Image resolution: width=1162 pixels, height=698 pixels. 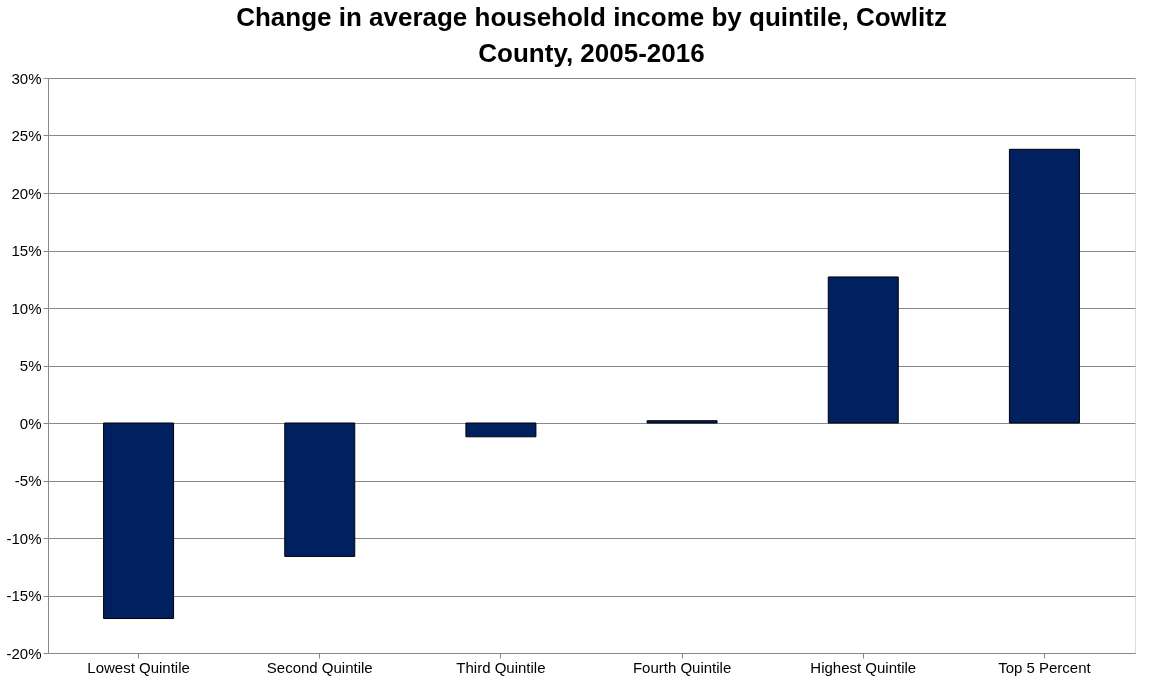 I want to click on y-tick-label: -20%, so click(x=24, y=653).